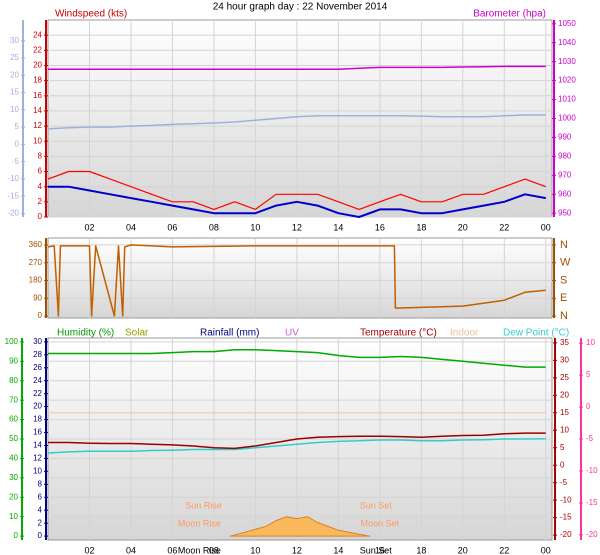 This screenshot has height=555, width=600. I want to click on y-tick-label: 70, so click(13, 399).